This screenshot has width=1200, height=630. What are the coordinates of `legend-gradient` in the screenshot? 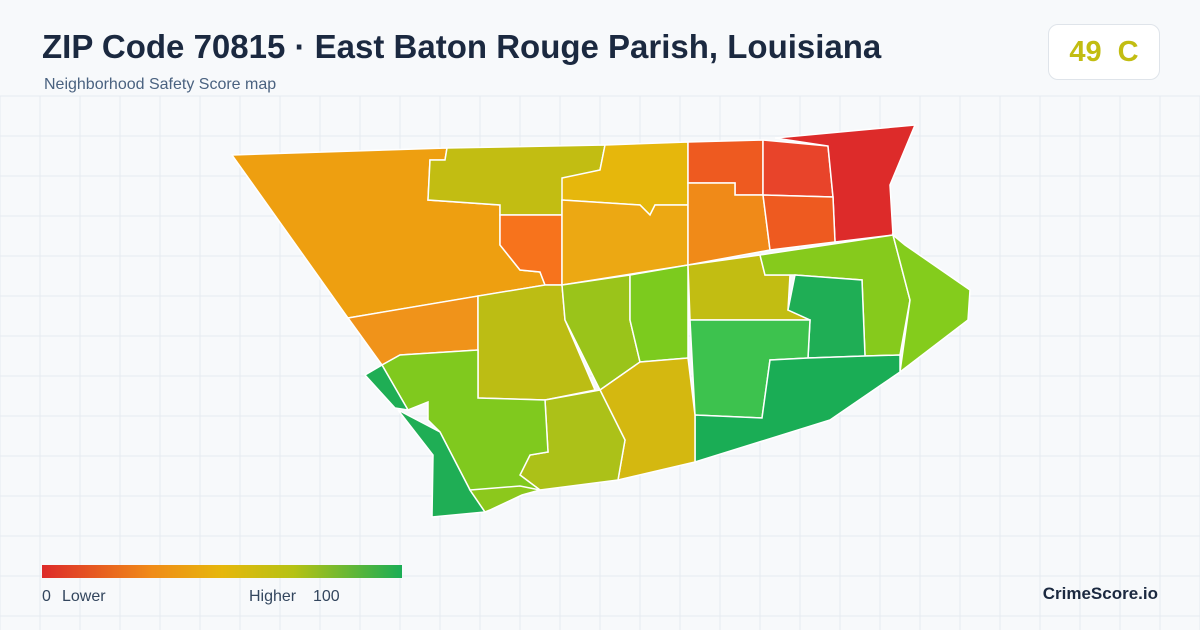 It's located at (222, 571).